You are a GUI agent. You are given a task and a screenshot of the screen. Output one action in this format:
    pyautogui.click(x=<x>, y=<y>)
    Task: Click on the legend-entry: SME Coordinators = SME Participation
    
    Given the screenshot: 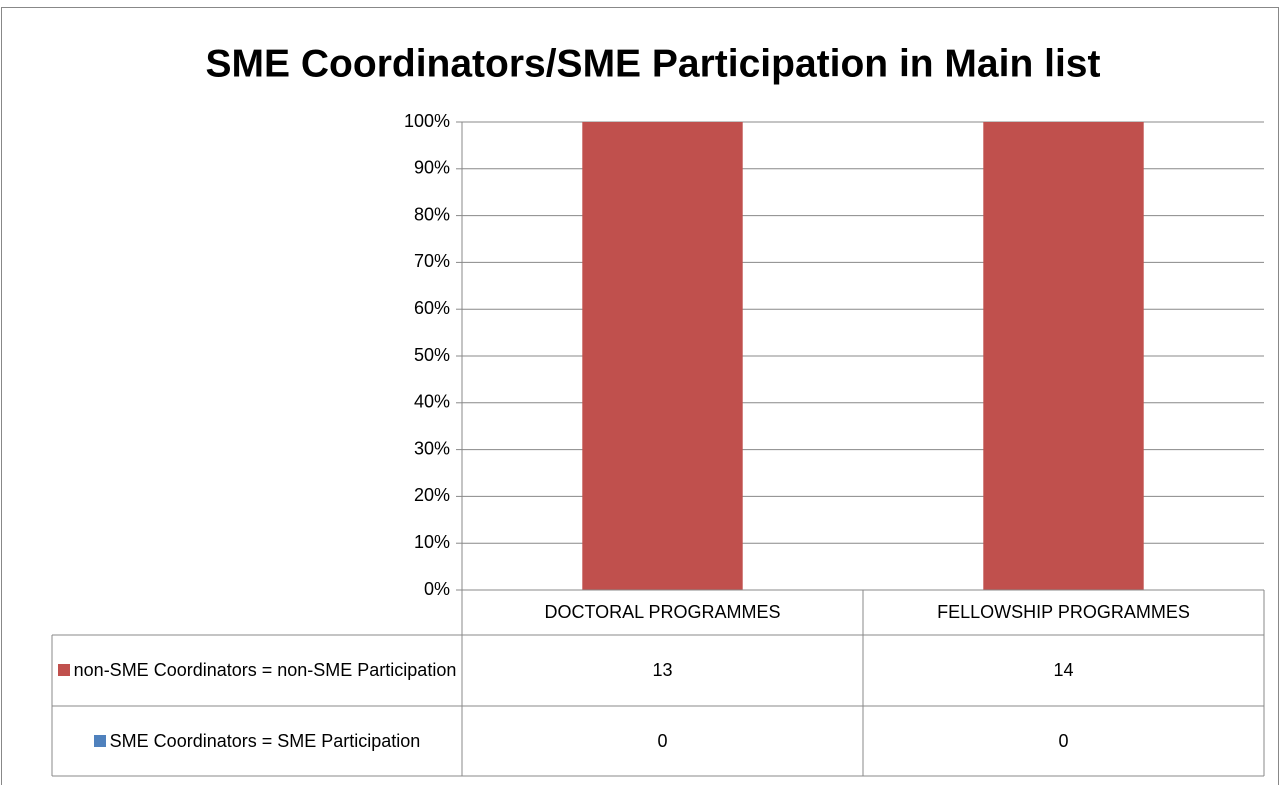 What is the action you would take?
    pyautogui.click(x=257, y=741)
    